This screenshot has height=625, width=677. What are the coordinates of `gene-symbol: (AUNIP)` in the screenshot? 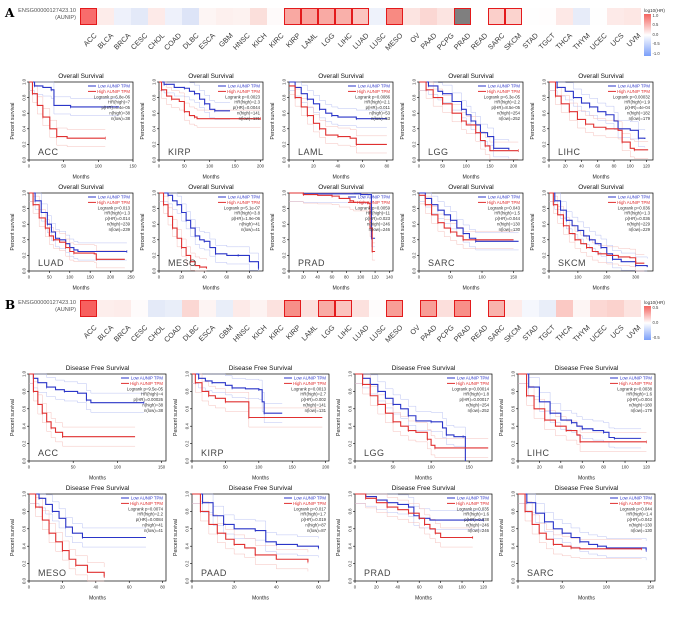 It's located at (65, 309).